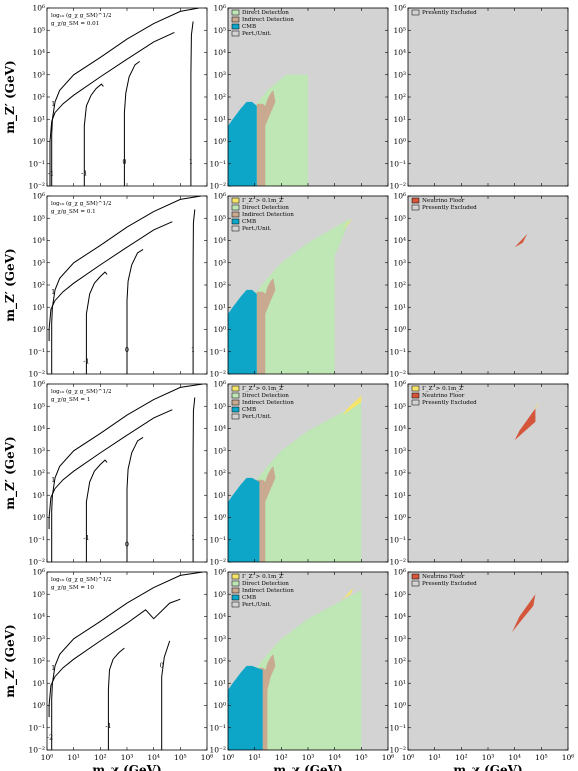 Image resolution: width=578 pixels, height=771 pixels. I want to click on x-tick-label: 10¹, so click(434, 757).